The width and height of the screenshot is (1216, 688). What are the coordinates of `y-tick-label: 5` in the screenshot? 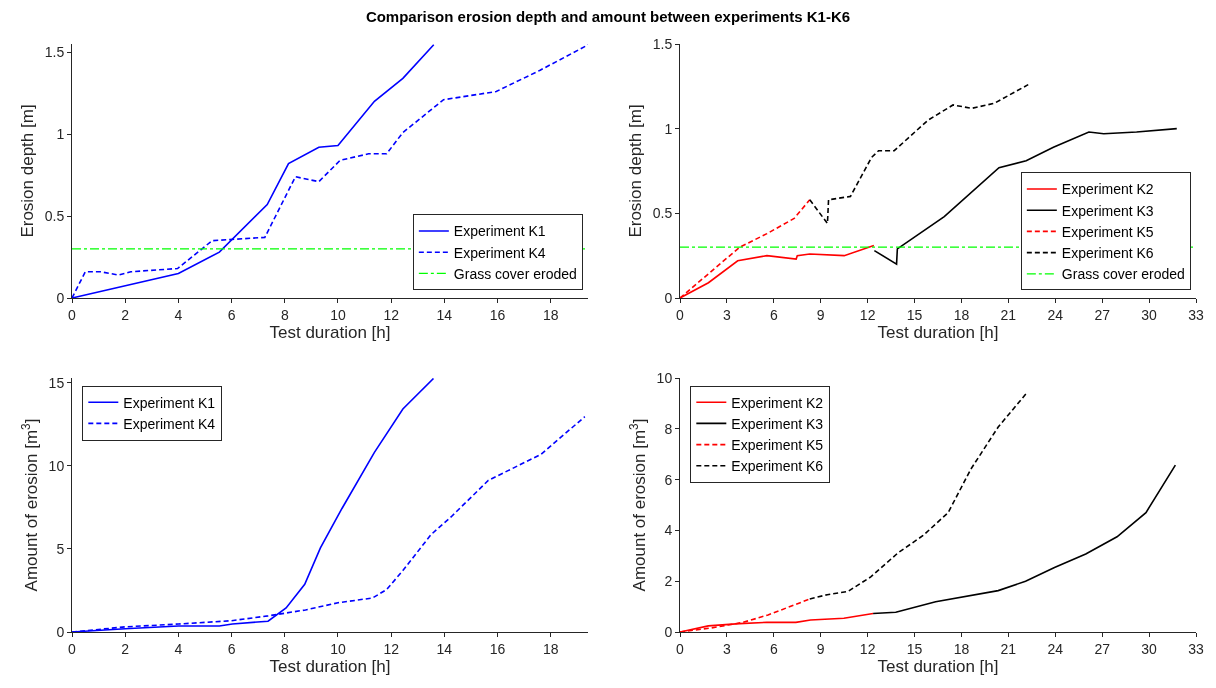 It's located at (60, 548).